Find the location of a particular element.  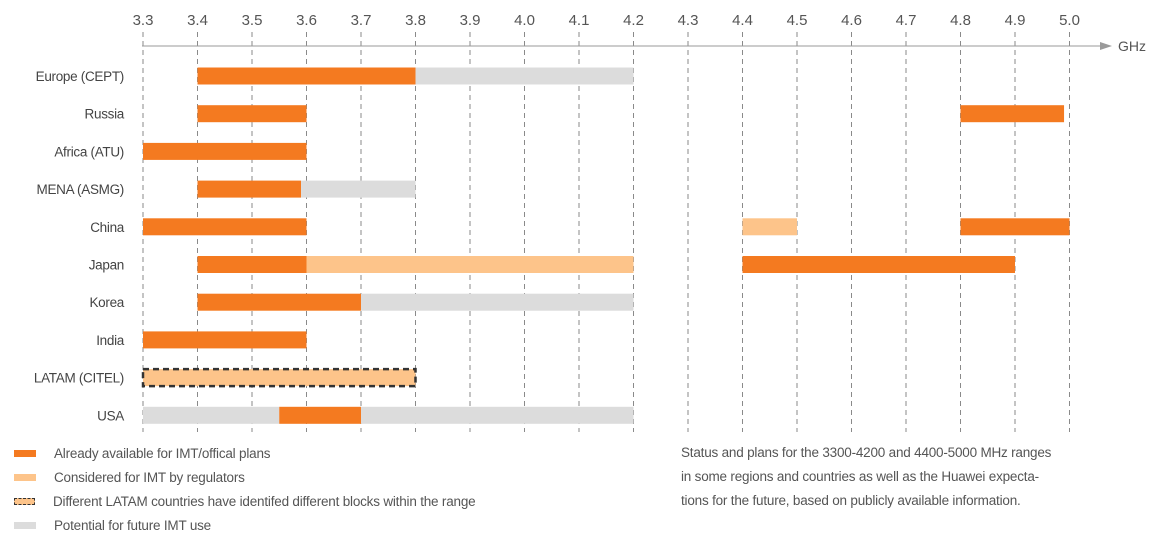

legend-item-considered: Considered for IMT by regulators is located at coordinates (244, 477).